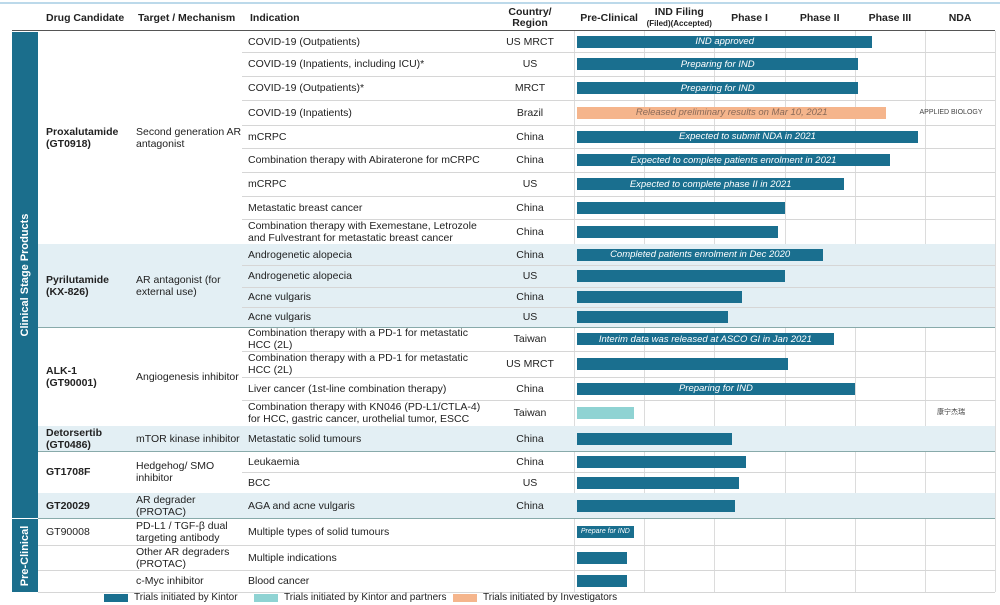  I want to click on drug-name: Proxalutamide (GT0918), so click(82, 137).